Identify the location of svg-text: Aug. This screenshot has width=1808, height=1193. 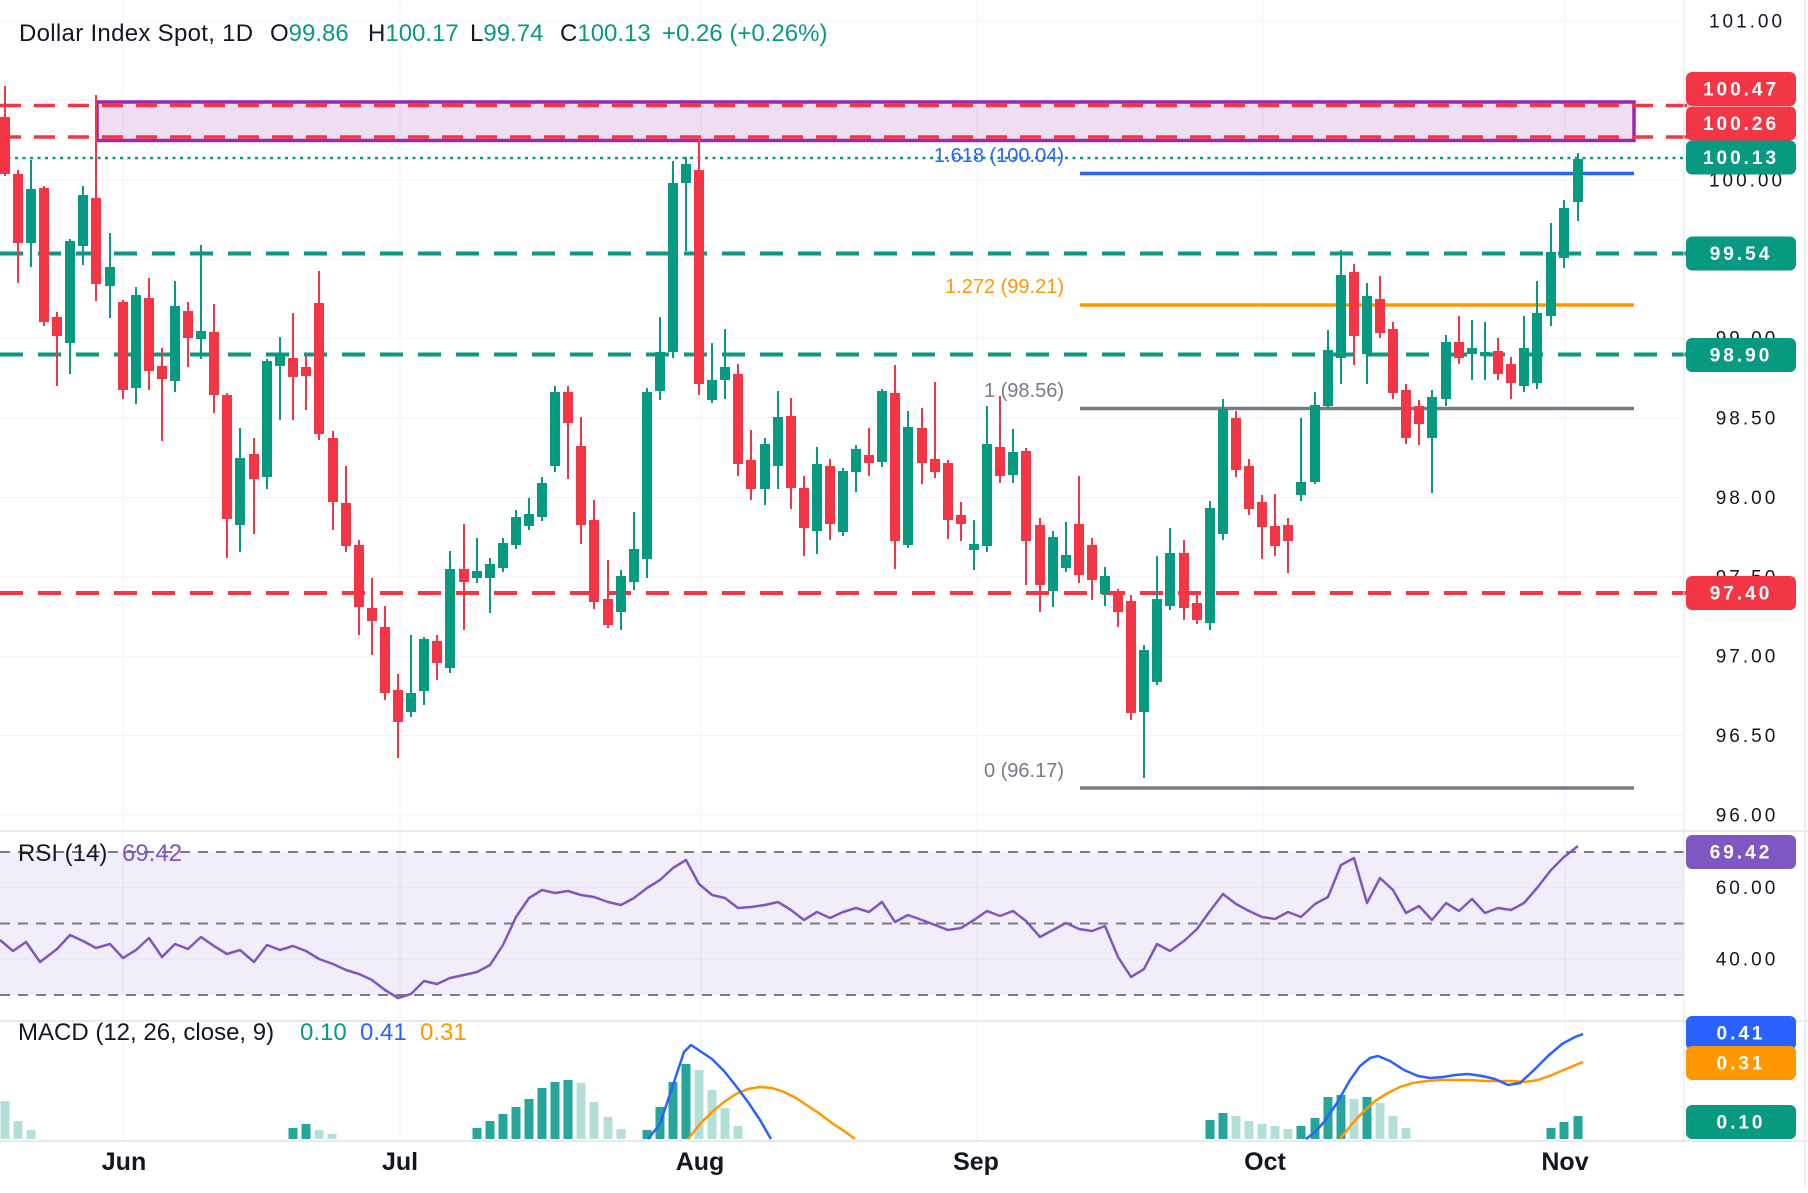
(700, 1162).